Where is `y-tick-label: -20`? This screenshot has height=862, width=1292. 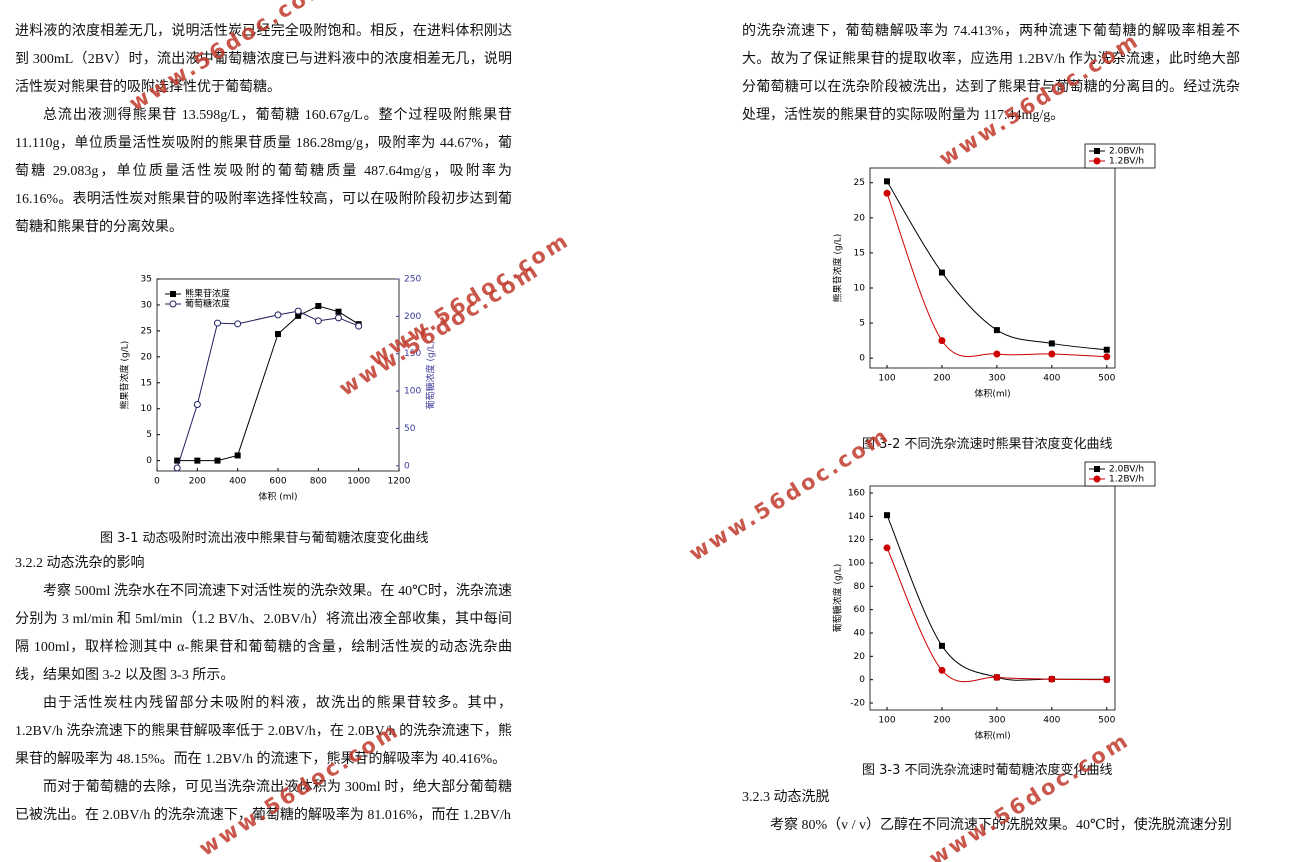 y-tick-label: -20 is located at coordinates (857, 704).